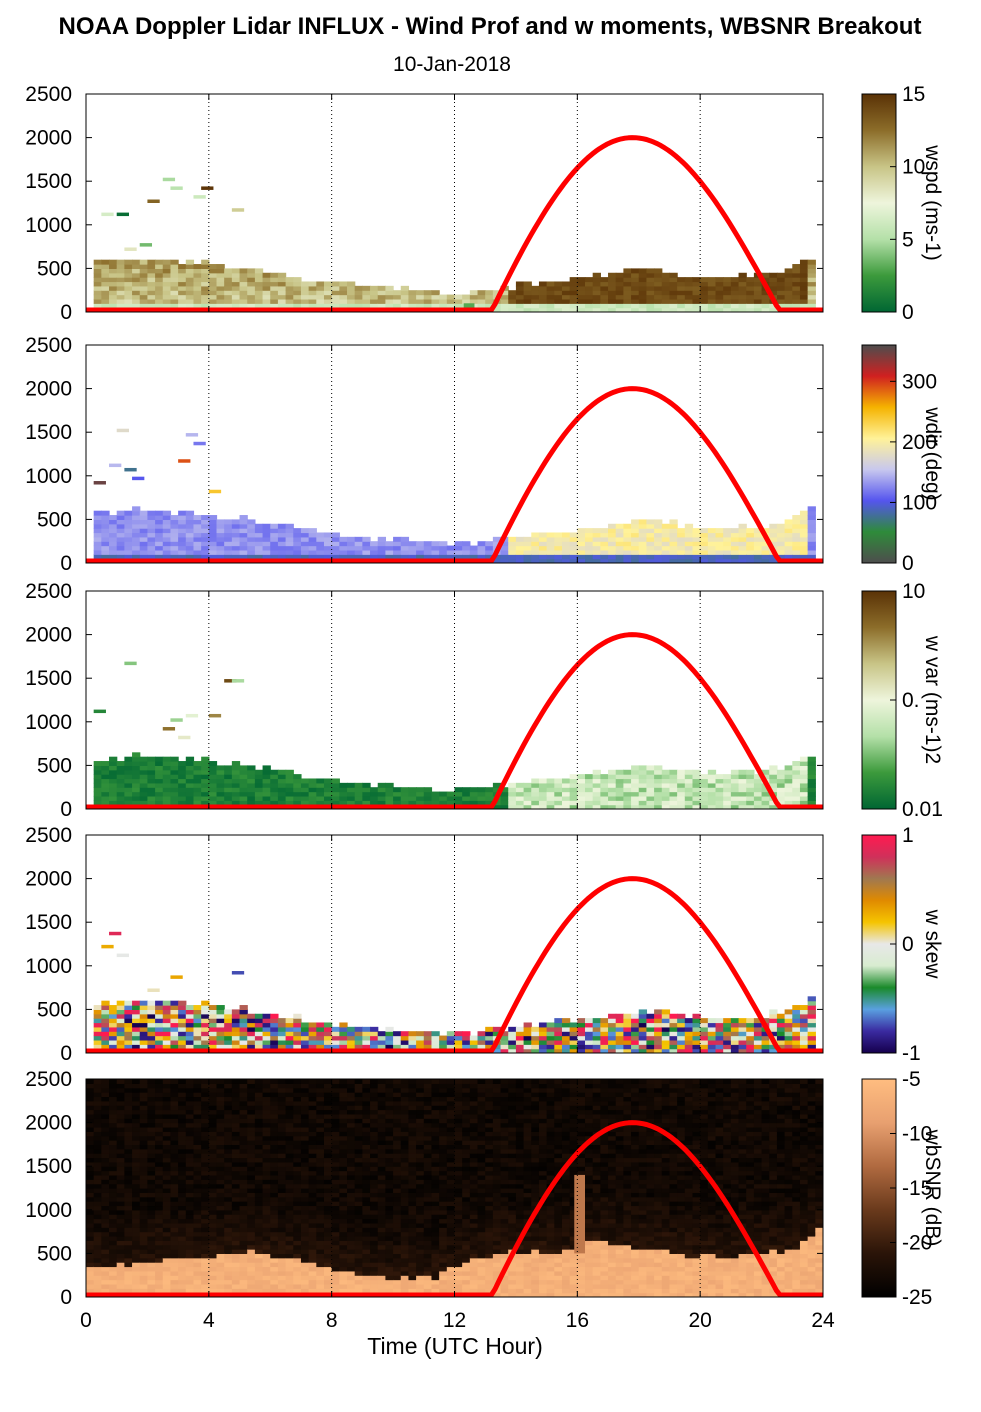 The image size is (981, 1412). Describe the element at coordinates (54, 765) in the screenshot. I see `y-tick-label: 500` at that location.